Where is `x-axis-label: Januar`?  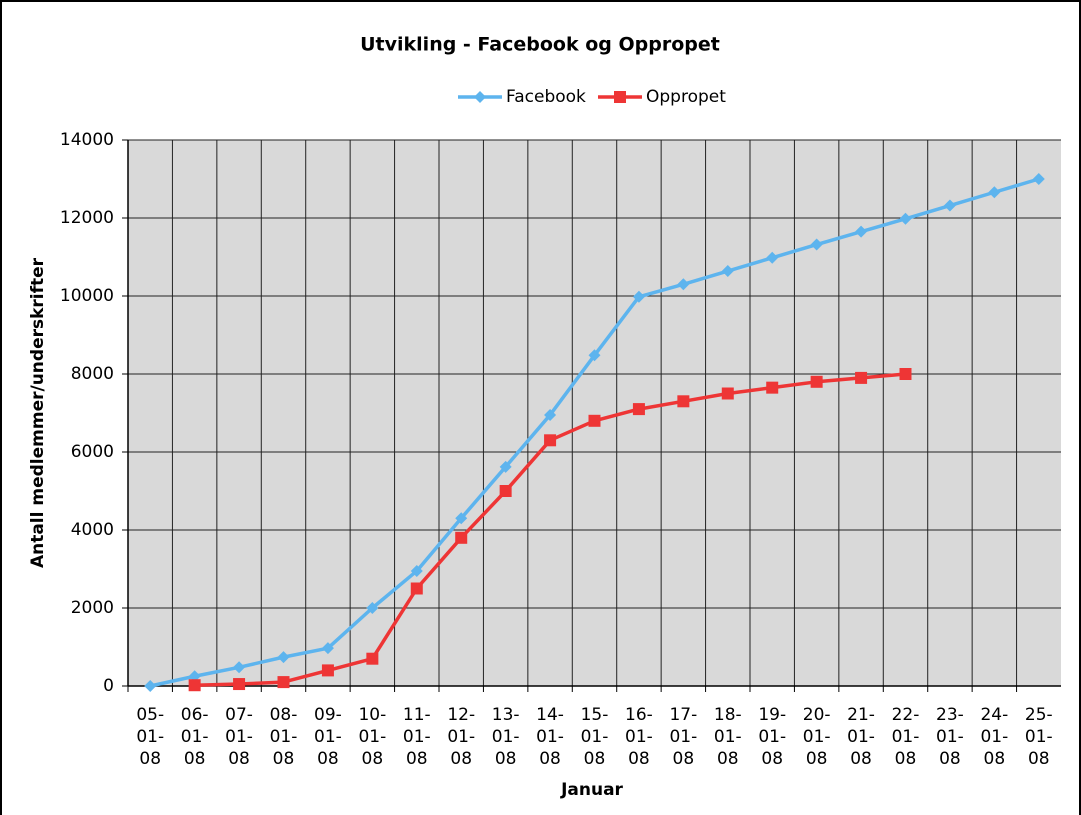 x-axis-label: Januar is located at coordinates (591, 790).